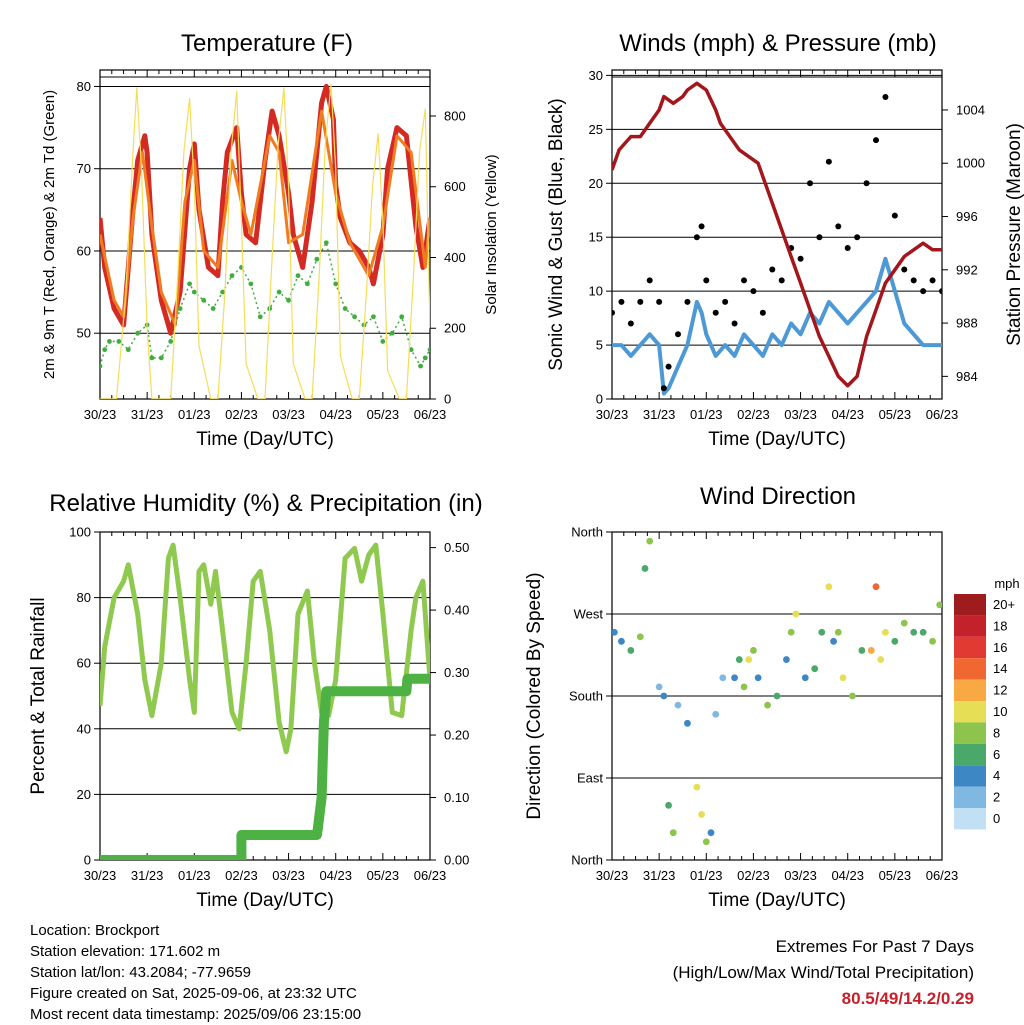 The width and height of the screenshot is (1024, 1025). What do you see at coordinates (556, 234) in the screenshot?
I see `y-axis-label: Sonic Wind & Gust (Blue, Black)` at bounding box center [556, 234].